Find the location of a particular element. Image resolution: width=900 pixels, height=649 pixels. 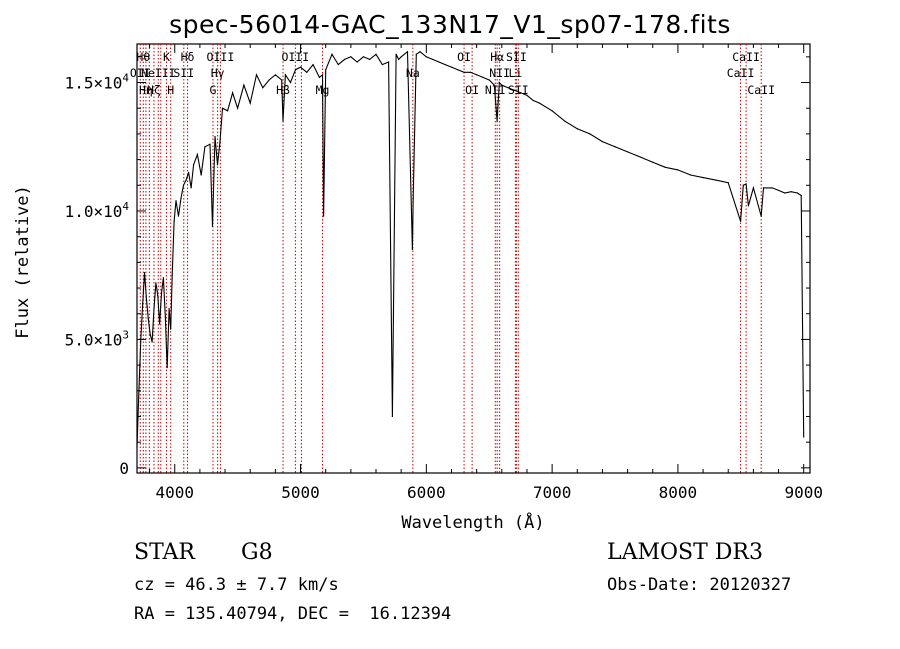

object-type: STAR is located at coordinates (164, 552).